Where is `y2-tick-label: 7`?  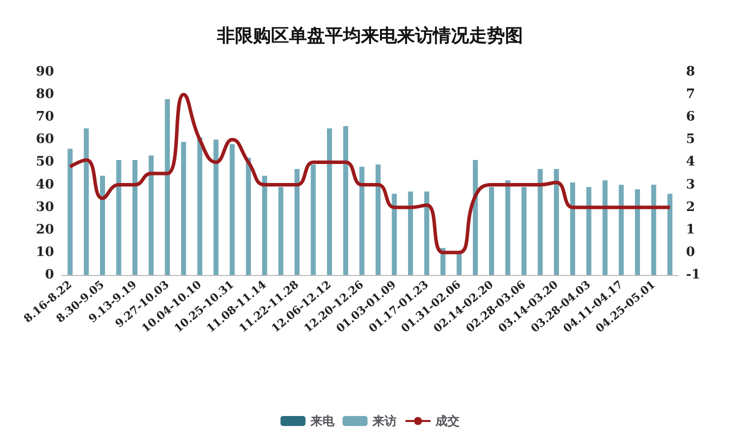
y2-tick-label: 7 is located at coordinates (691, 94).